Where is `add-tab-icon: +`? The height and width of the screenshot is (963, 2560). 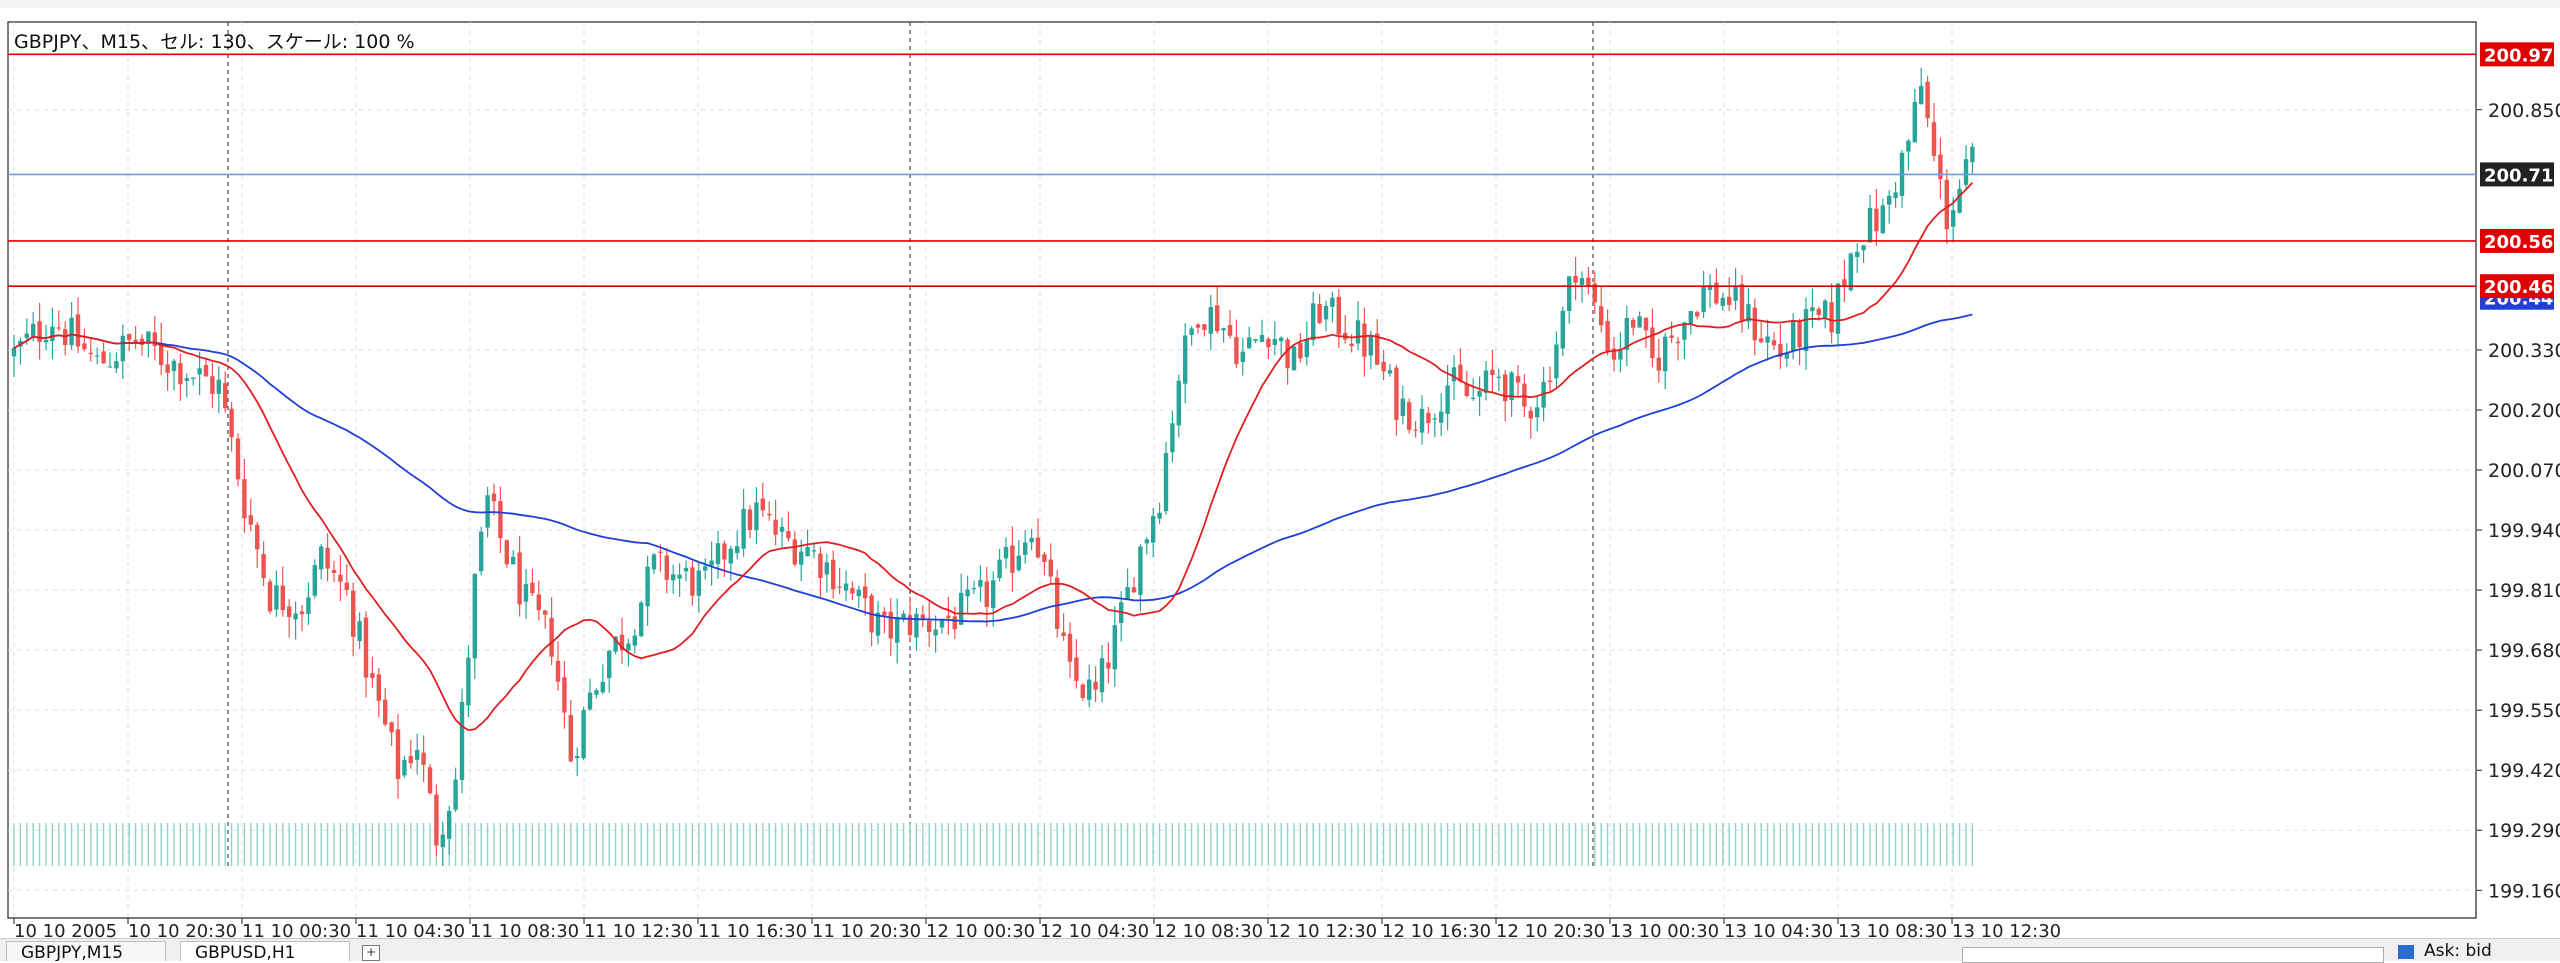 add-tab-icon: + is located at coordinates (371, 953).